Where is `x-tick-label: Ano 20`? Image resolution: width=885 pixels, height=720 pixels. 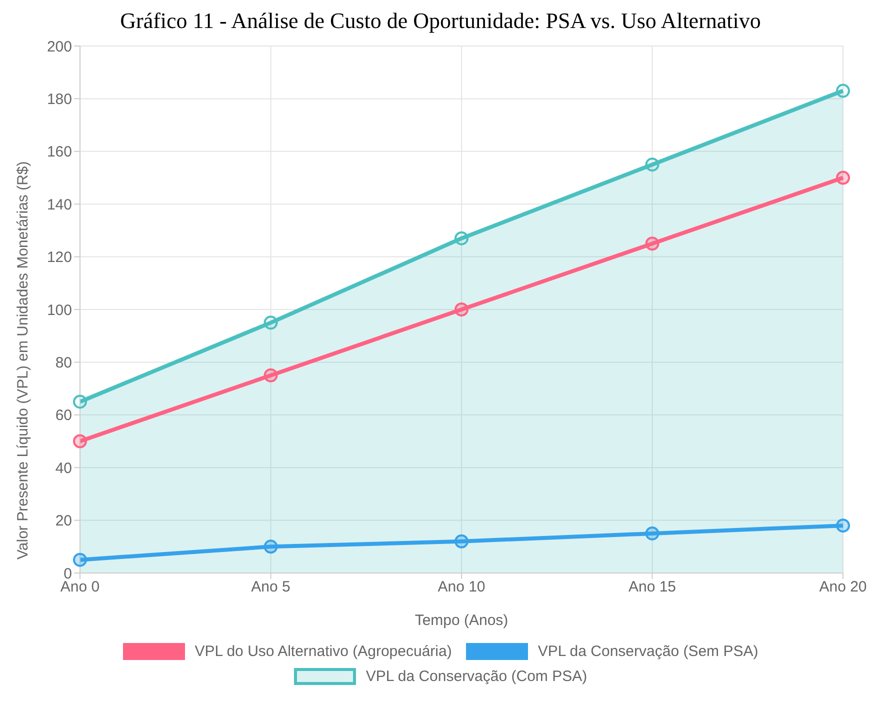
x-tick-label: Ano 20 is located at coordinates (843, 587).